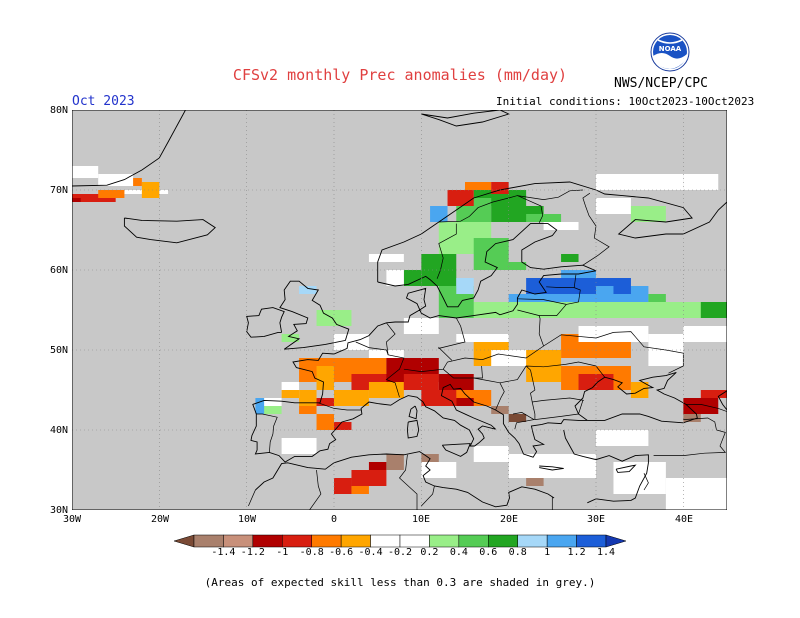 The width and height of the screenshot is (800, 618). Describe the element at coordinates (670, 49) in the screenshot. I see `svg-text: NOAA` at that location.